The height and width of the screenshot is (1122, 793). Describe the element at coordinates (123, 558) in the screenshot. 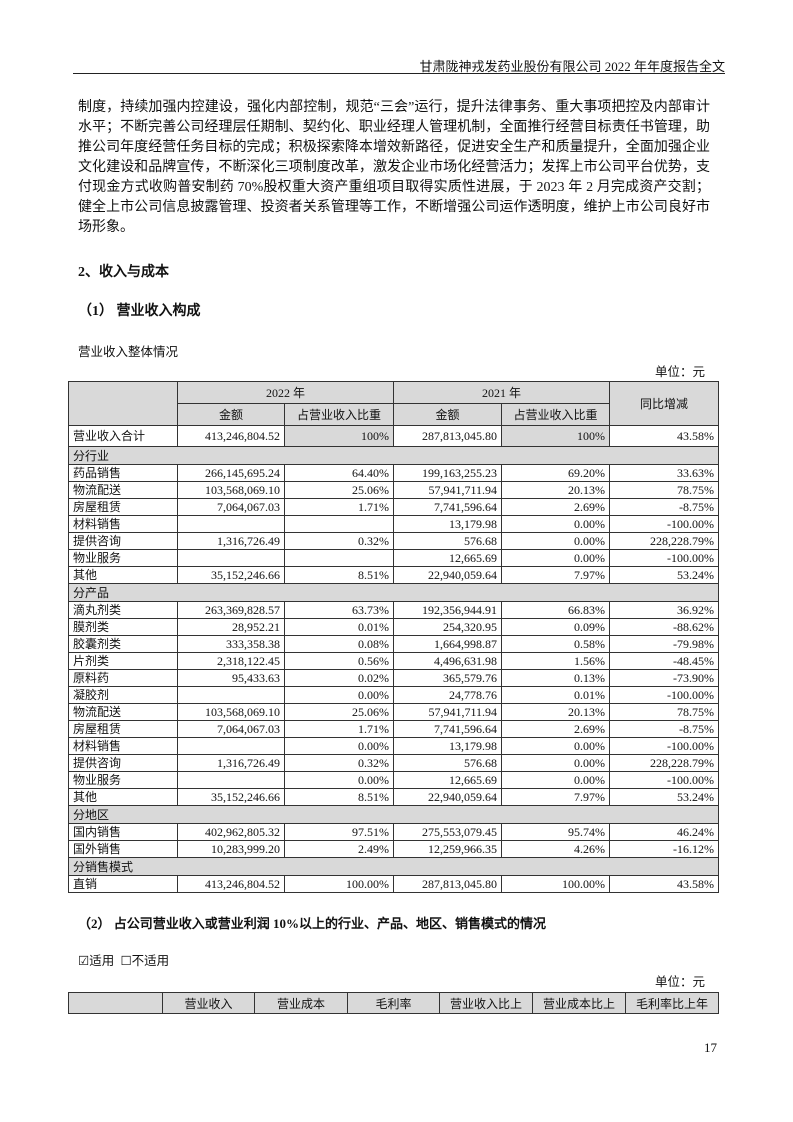

I see `row-label: 物业服务` at that location.